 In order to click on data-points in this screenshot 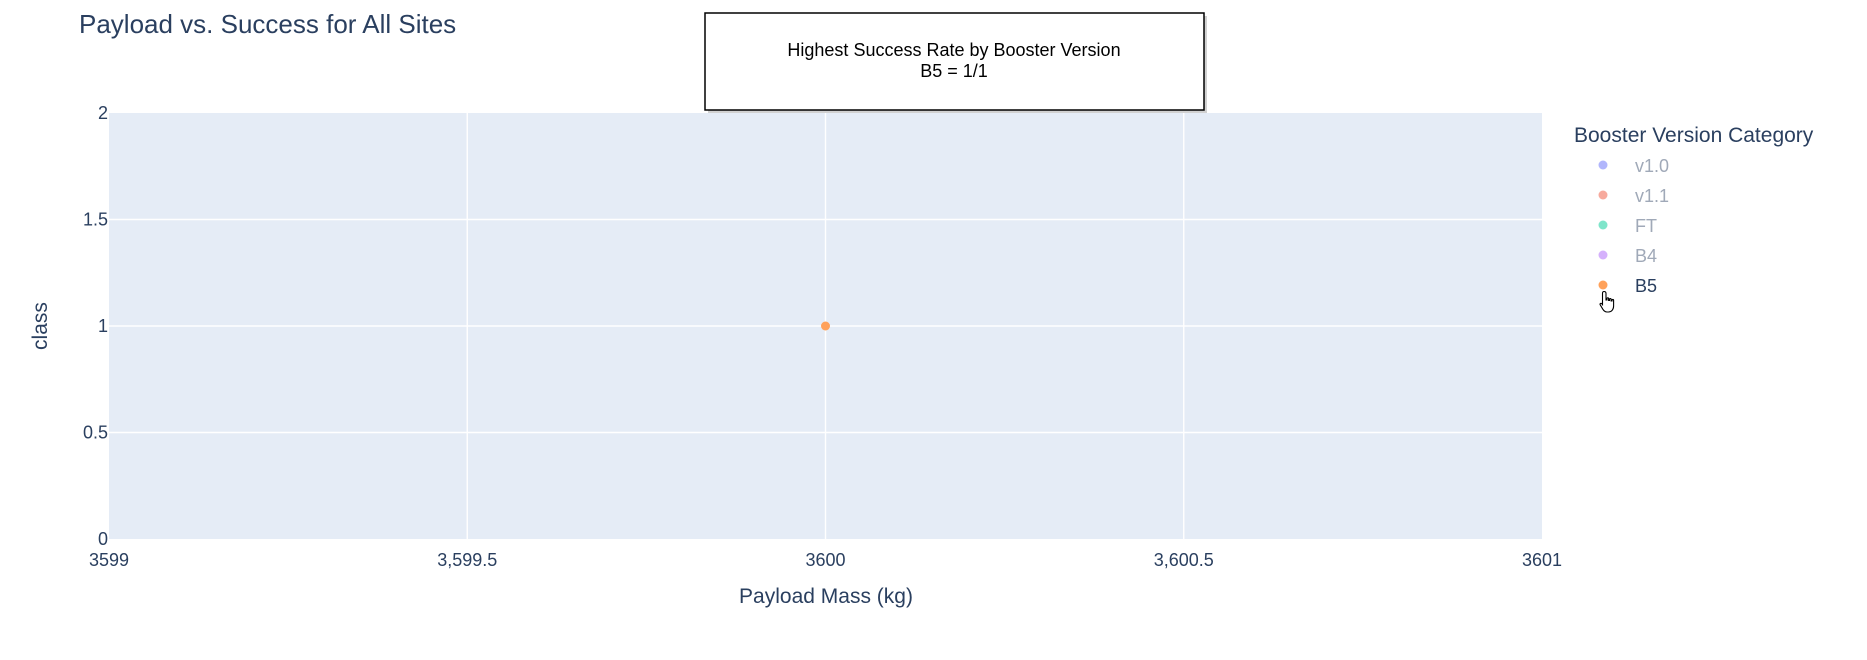, I will do `click(825, 326)`.